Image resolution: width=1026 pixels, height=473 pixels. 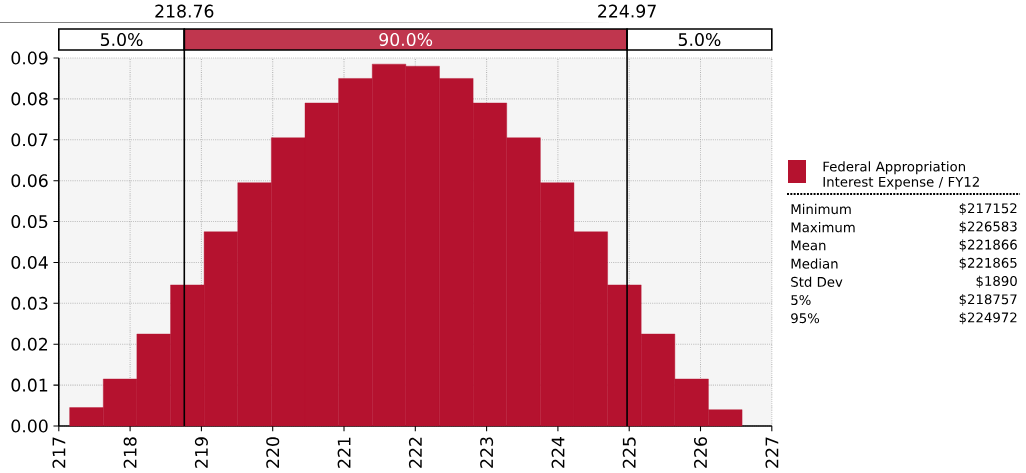 I want to click on ref-line-label: 224.97, so click(x=627, y=11).